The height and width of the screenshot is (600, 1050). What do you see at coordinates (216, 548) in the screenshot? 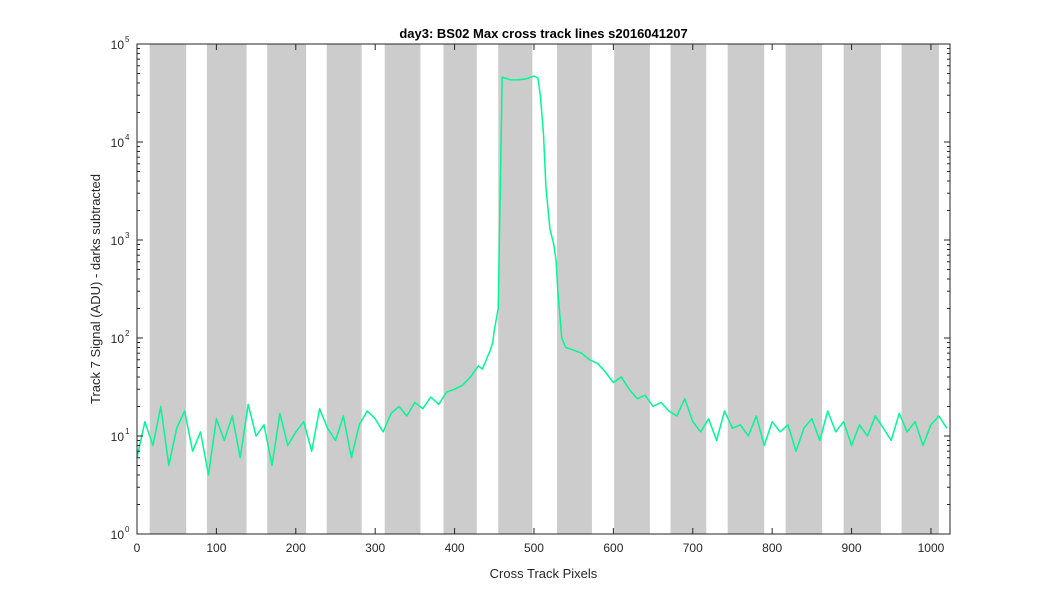
I see `x-tick-label: 100` at bounding box center [216, 548].